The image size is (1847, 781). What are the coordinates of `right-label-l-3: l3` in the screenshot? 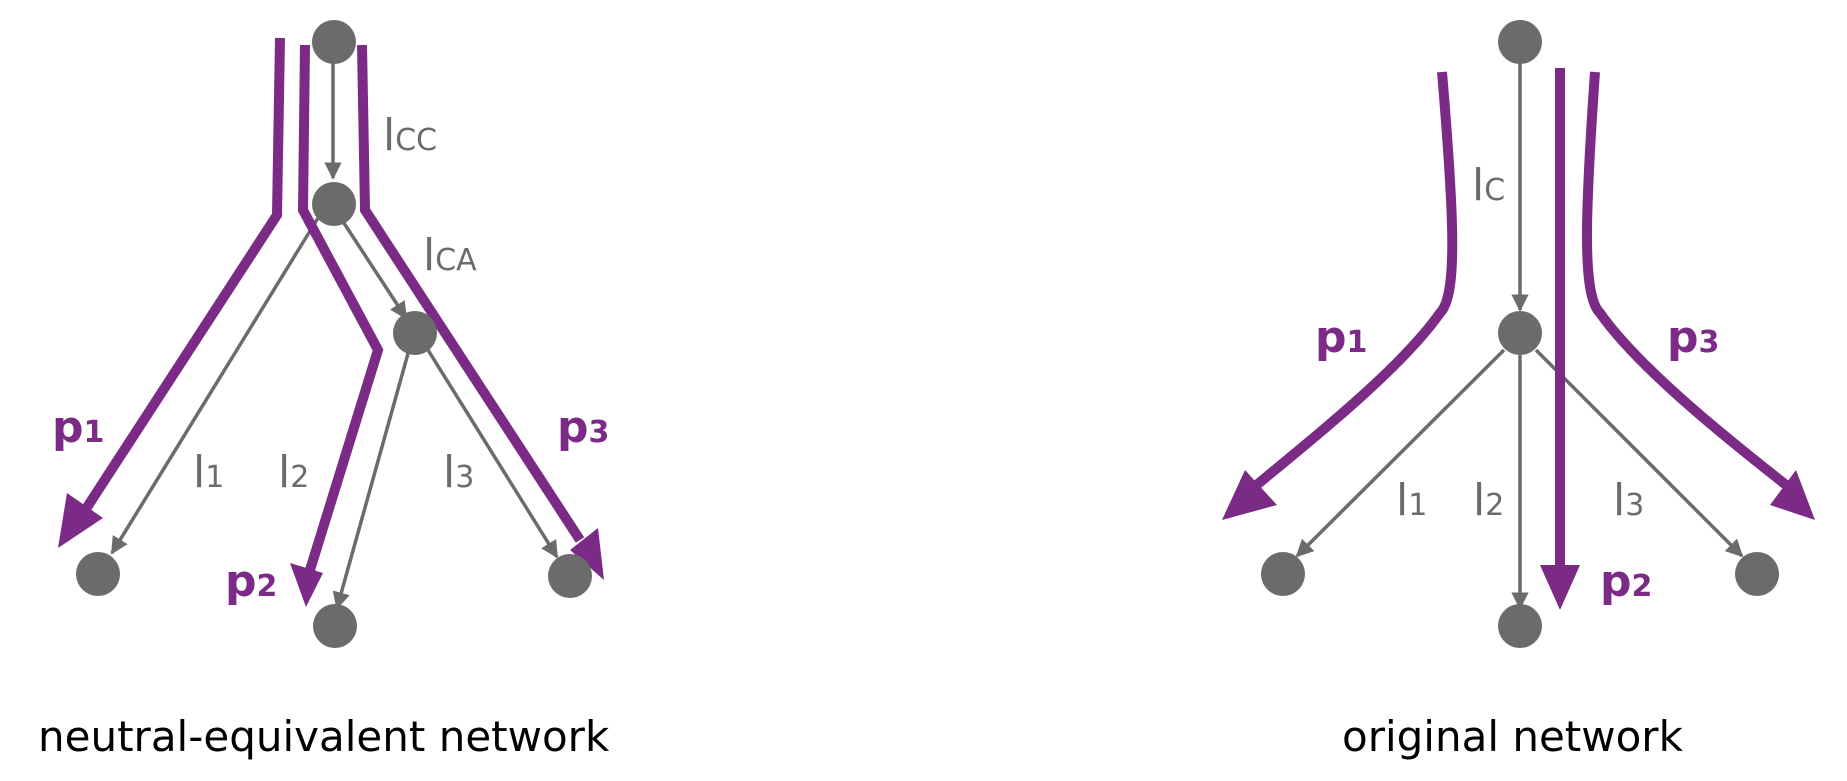 It's located at (1628, 500).